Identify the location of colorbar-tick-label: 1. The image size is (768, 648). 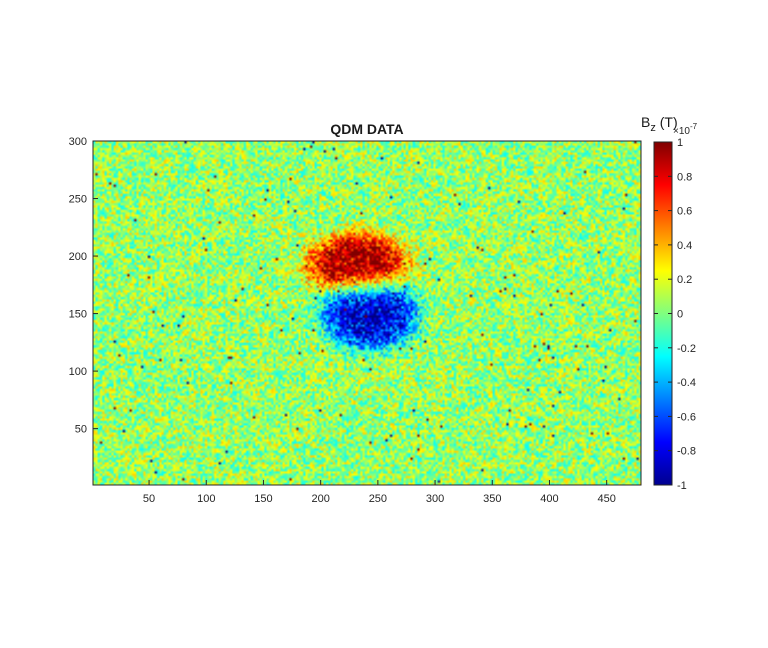
(680, 143).